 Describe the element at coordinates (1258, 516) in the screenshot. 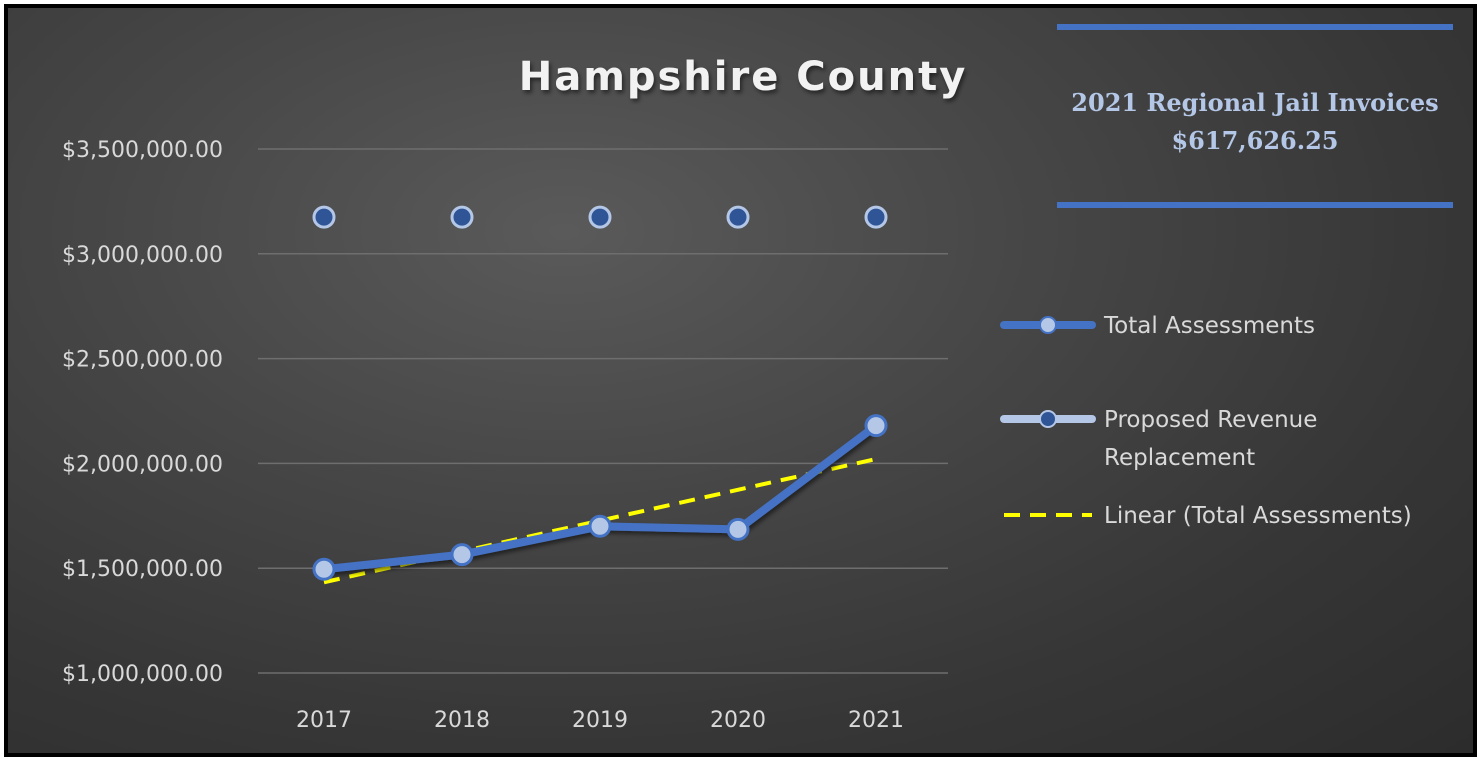

I see `legend-label: Linear (Total Assessments)` at that location.